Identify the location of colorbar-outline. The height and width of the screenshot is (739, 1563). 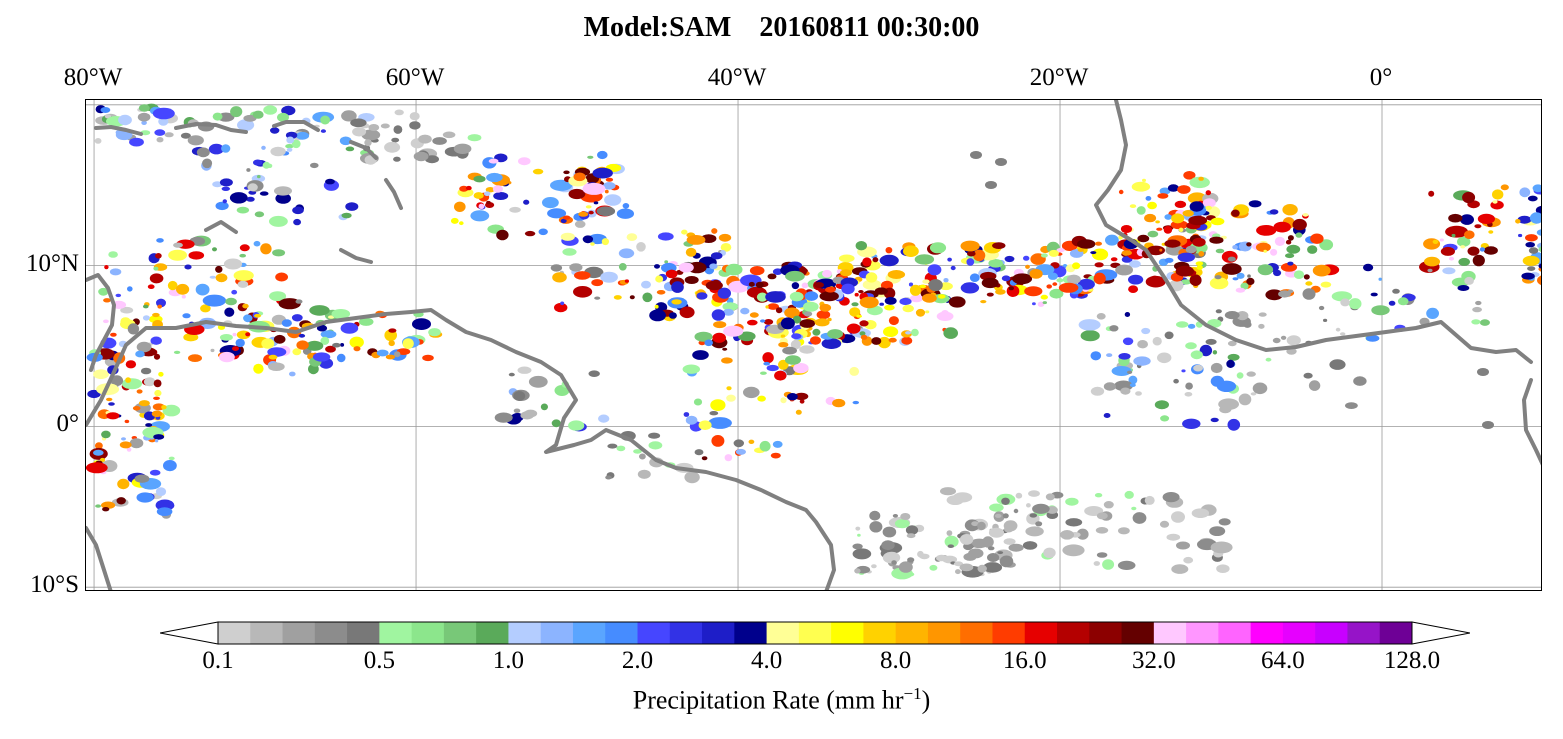
(815, 633).